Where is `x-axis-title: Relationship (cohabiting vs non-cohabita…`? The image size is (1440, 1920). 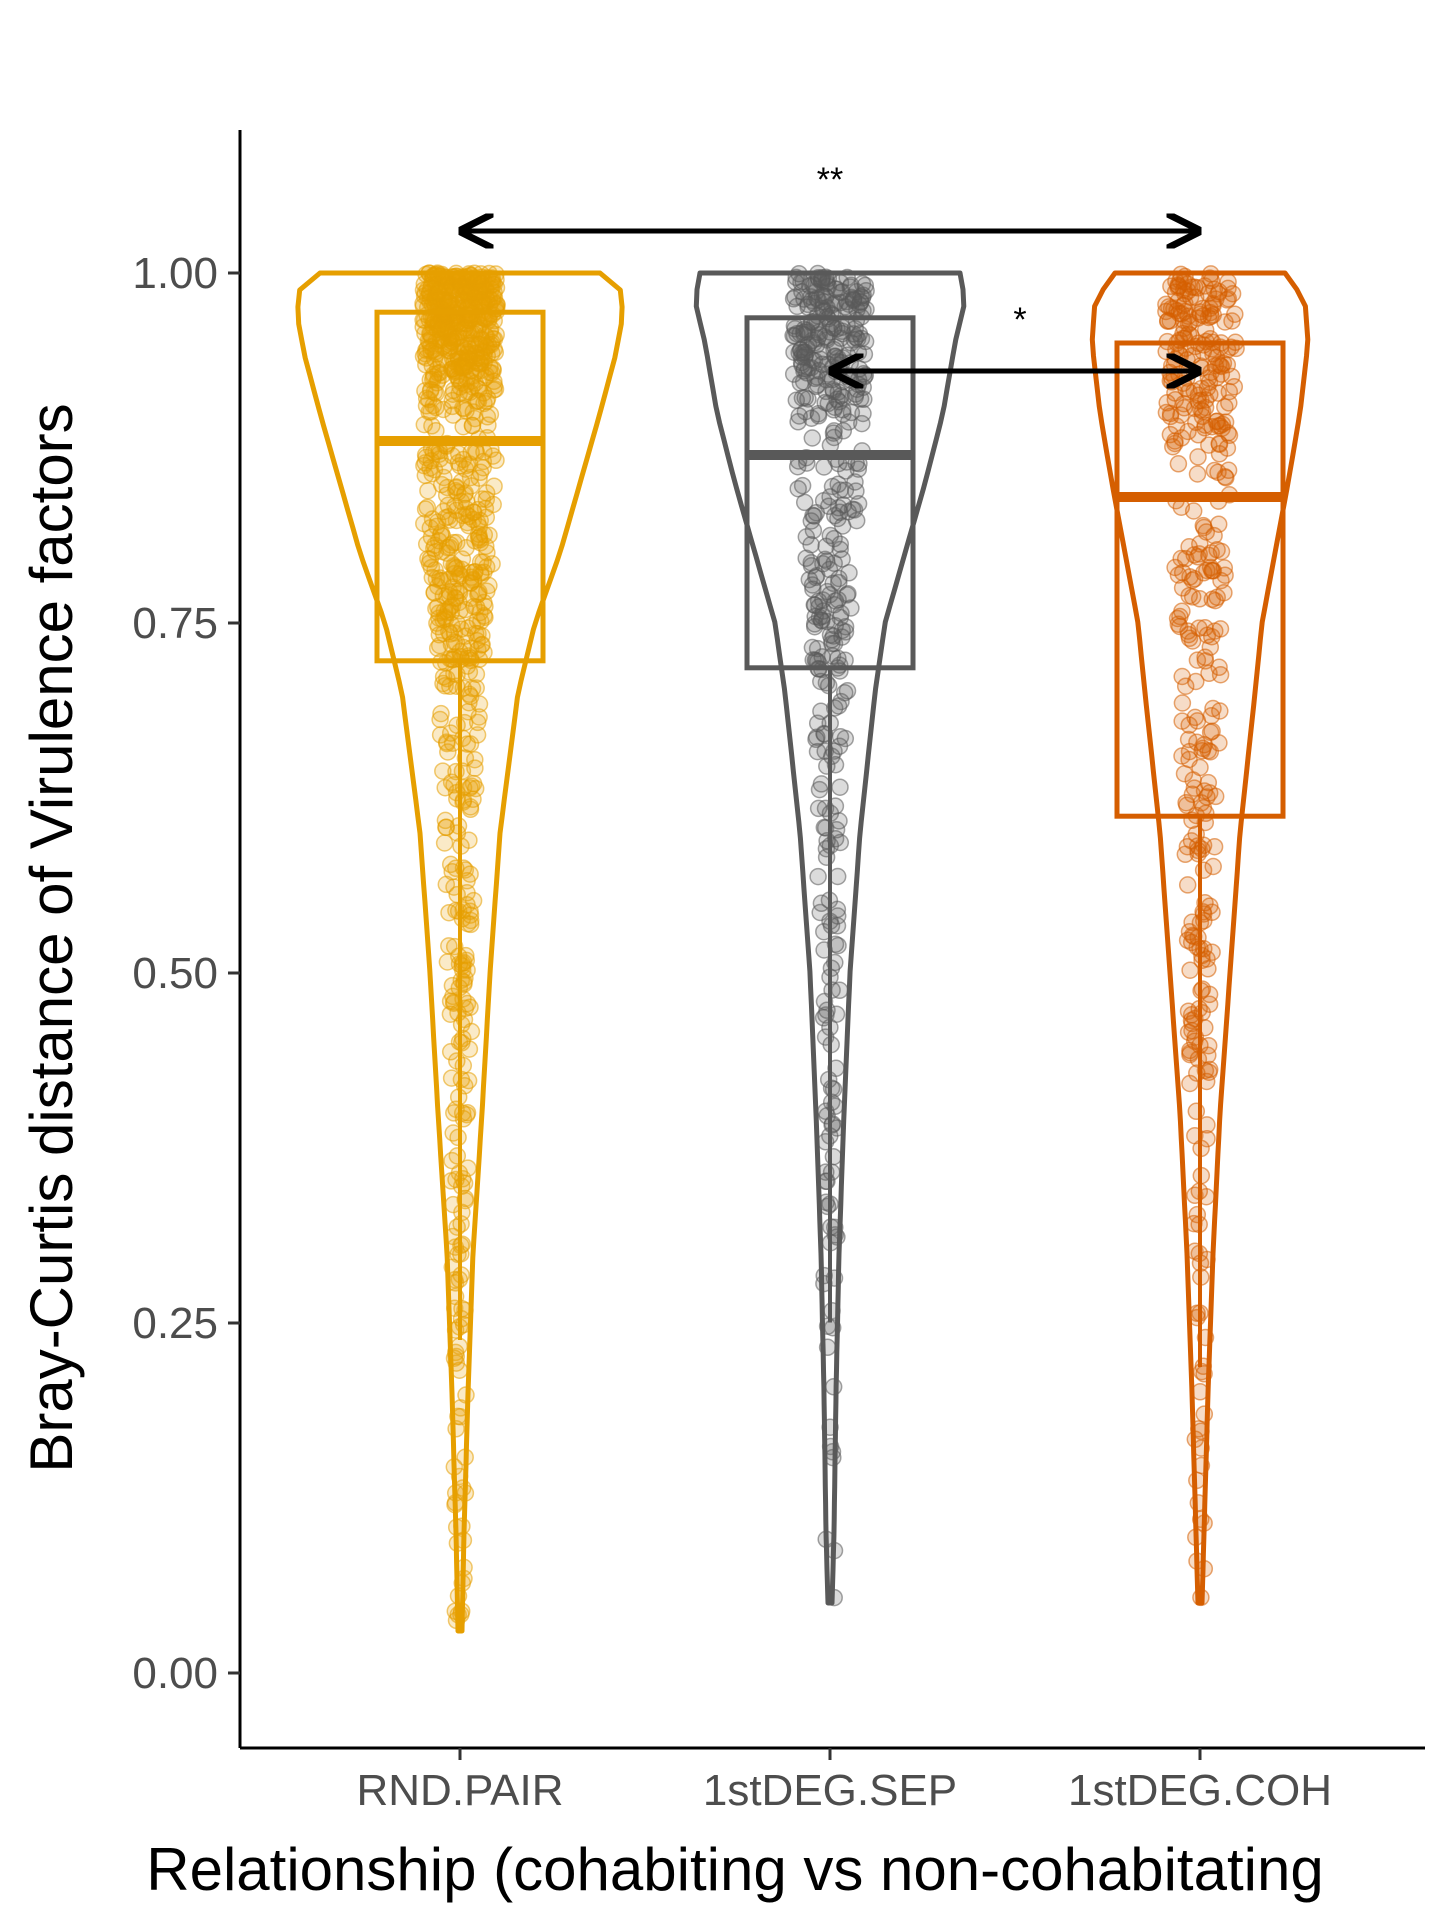
x-axis-title: Relationship (cohabiting vs non-cohabita… is located at coordinates (734, 1869).